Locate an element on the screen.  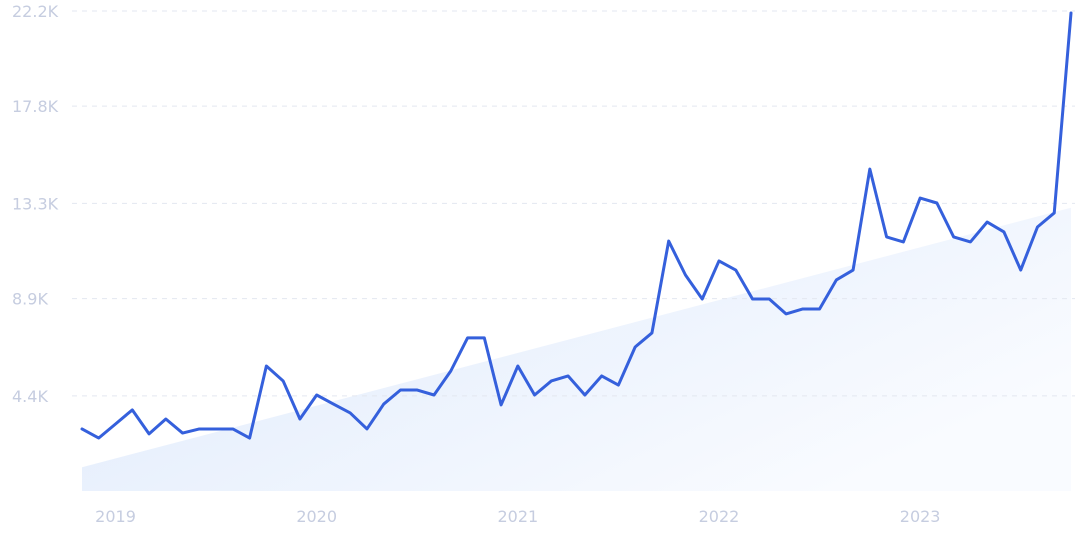
x-tick-label: 2020 is located at coordinates (316, 516).